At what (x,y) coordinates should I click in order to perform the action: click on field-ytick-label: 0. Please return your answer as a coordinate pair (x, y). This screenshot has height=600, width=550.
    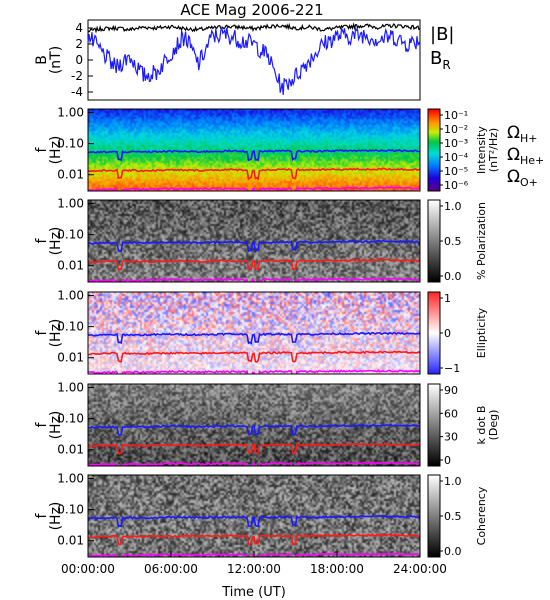
    Looking at the image, I should click on (79, 60).